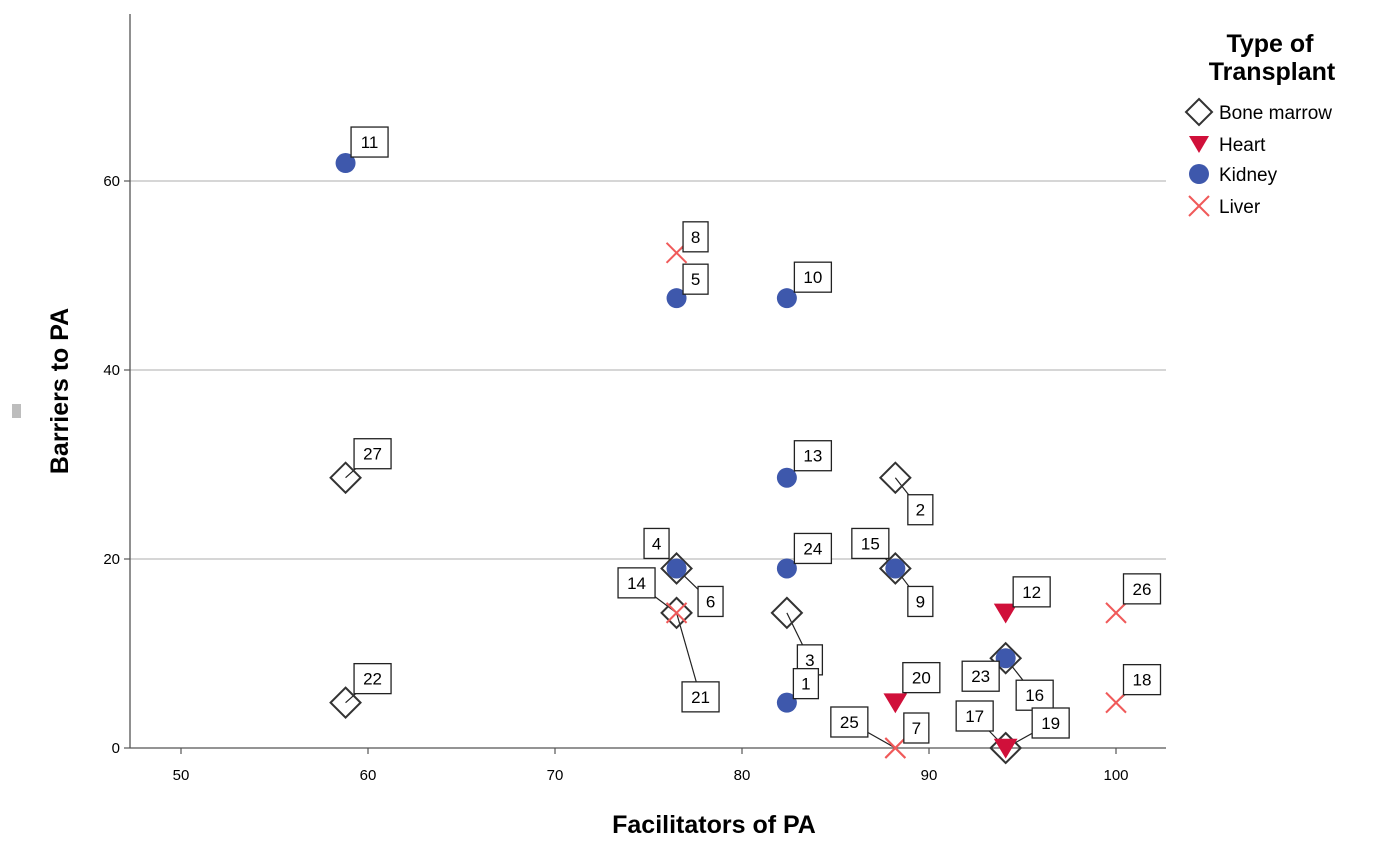  I want to click on data-label-text: 26, so click(1142, 589).